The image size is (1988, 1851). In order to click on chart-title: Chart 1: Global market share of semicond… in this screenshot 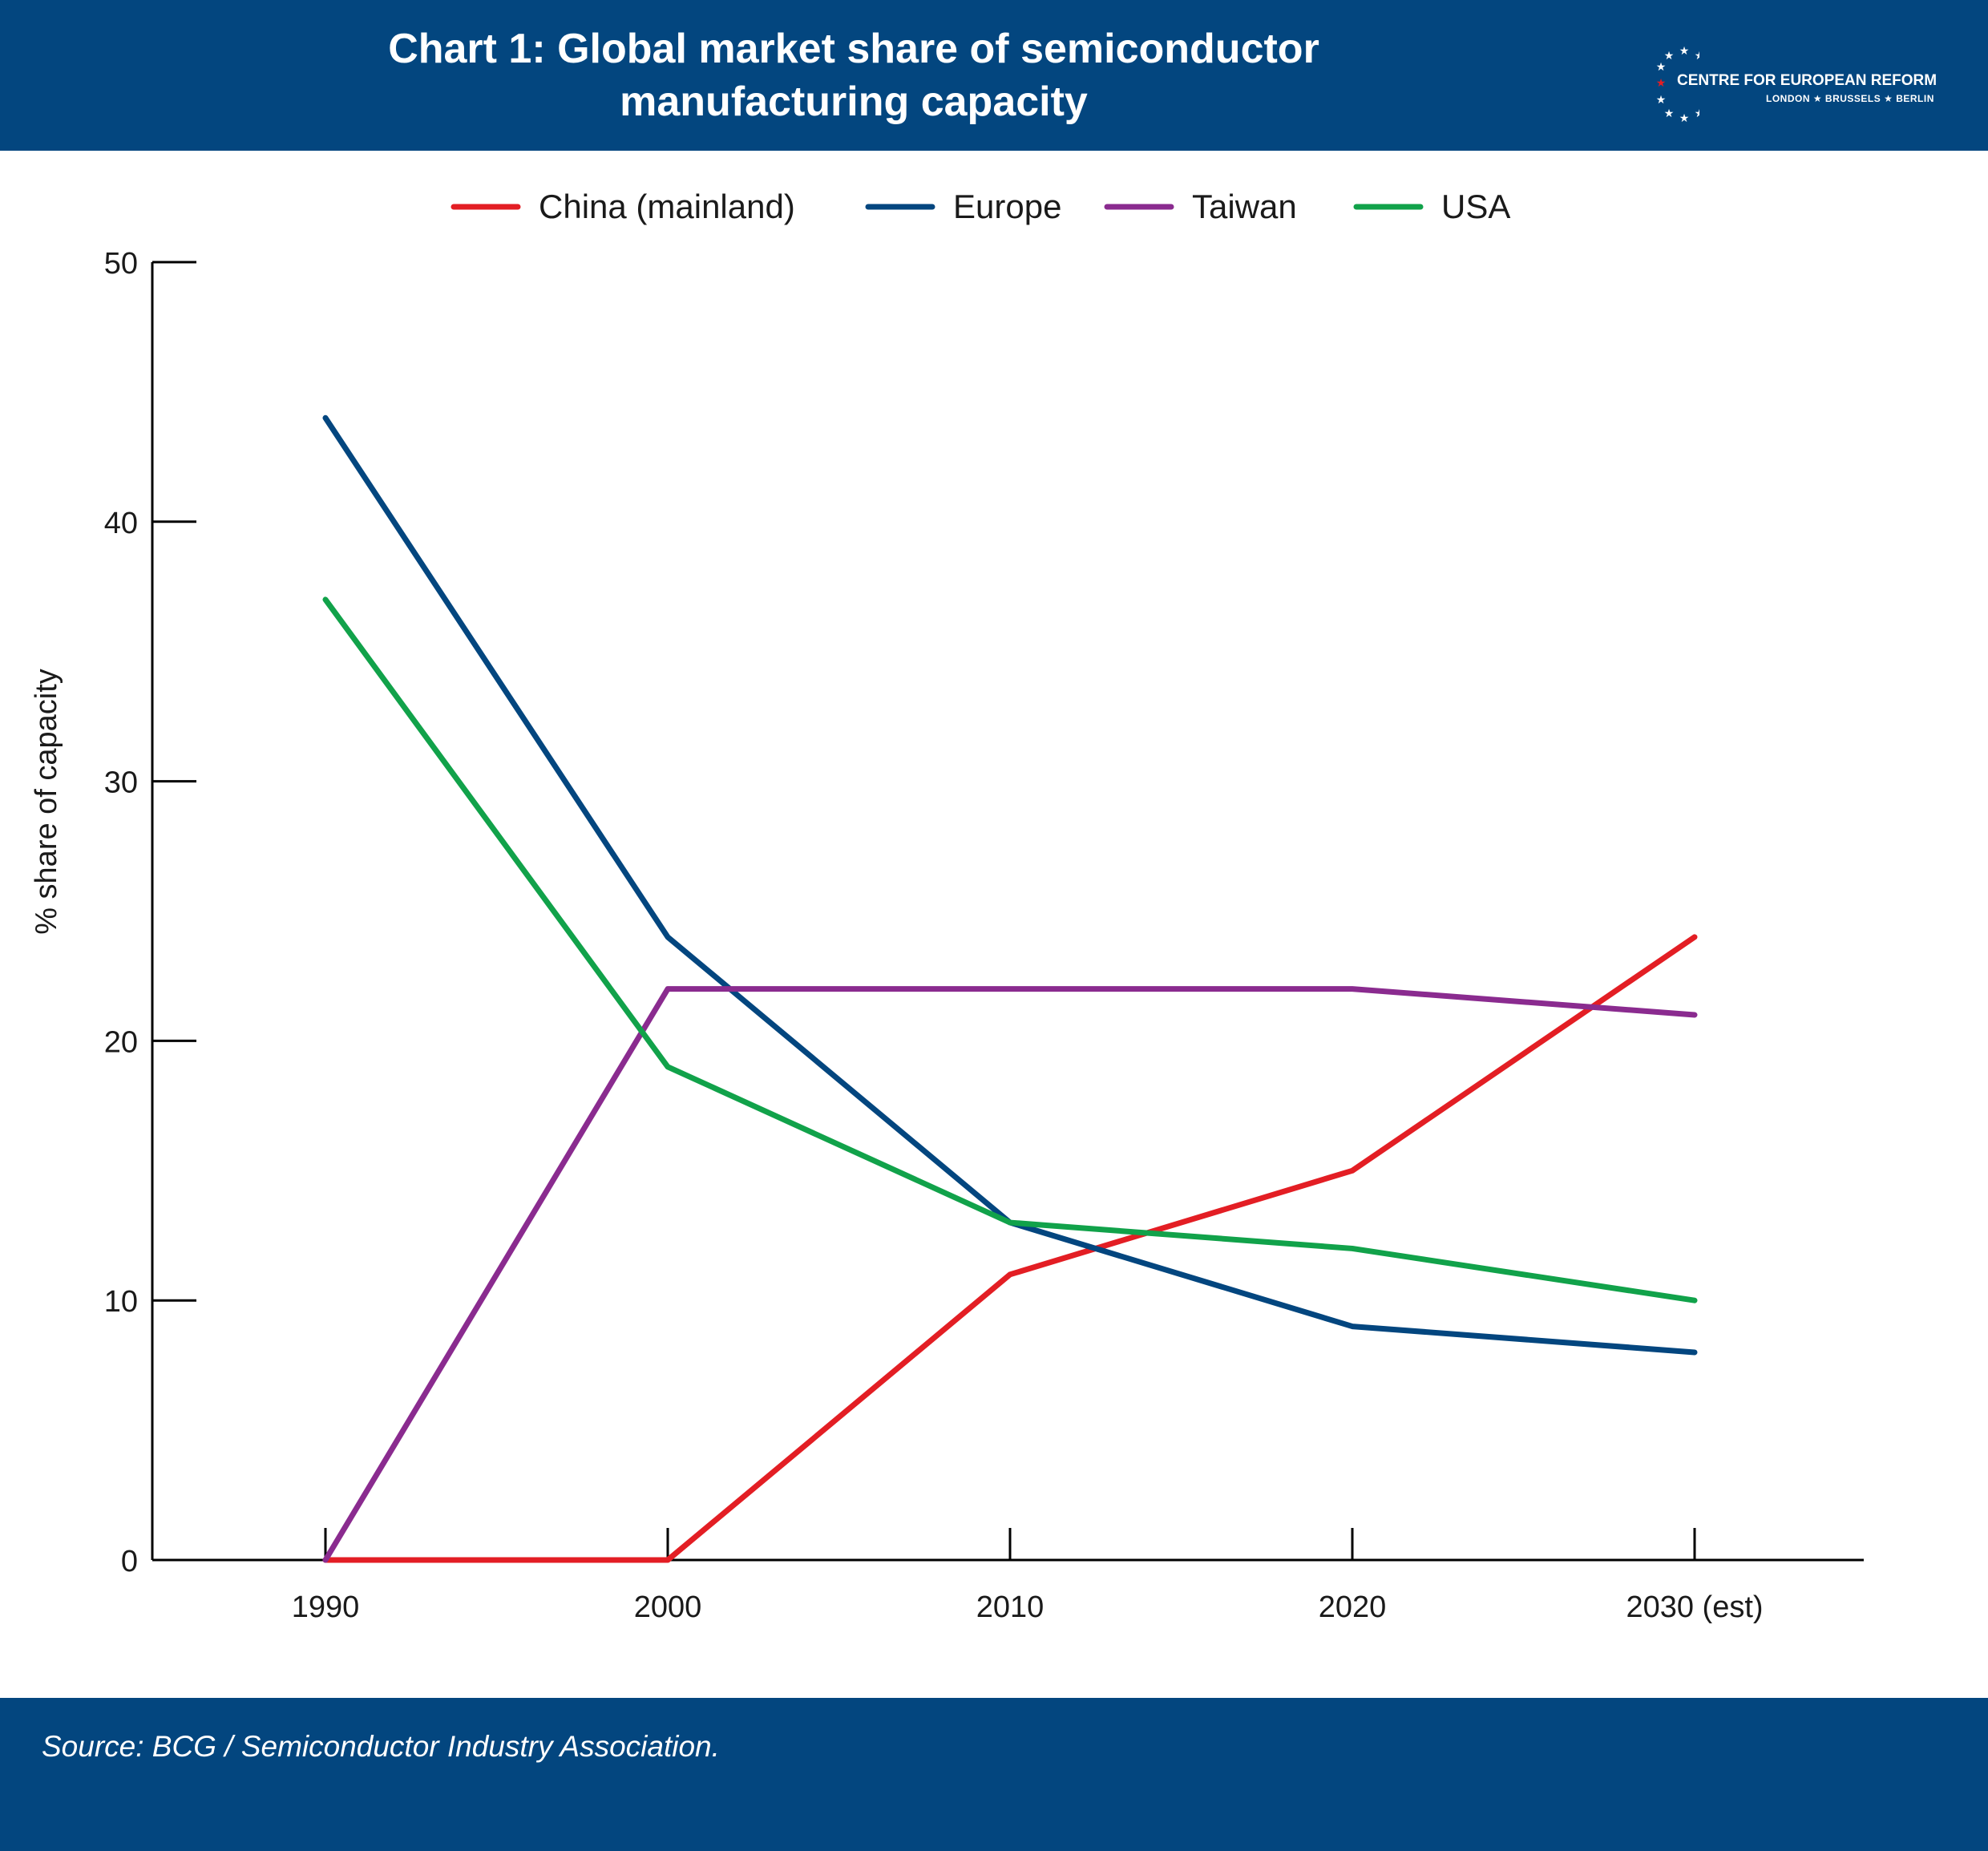, I will do `click(853, 75)`.